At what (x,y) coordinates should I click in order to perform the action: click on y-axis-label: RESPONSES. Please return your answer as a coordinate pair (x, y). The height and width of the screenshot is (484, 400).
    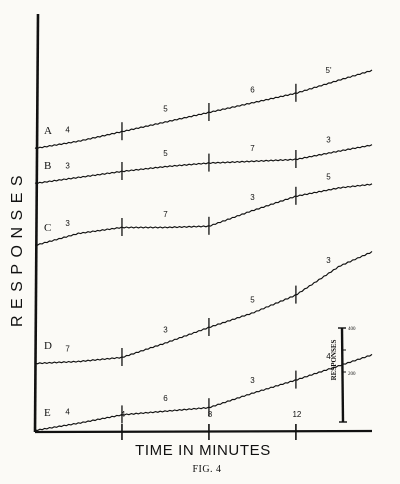
    Looking at the image, I should click on (17, 248).